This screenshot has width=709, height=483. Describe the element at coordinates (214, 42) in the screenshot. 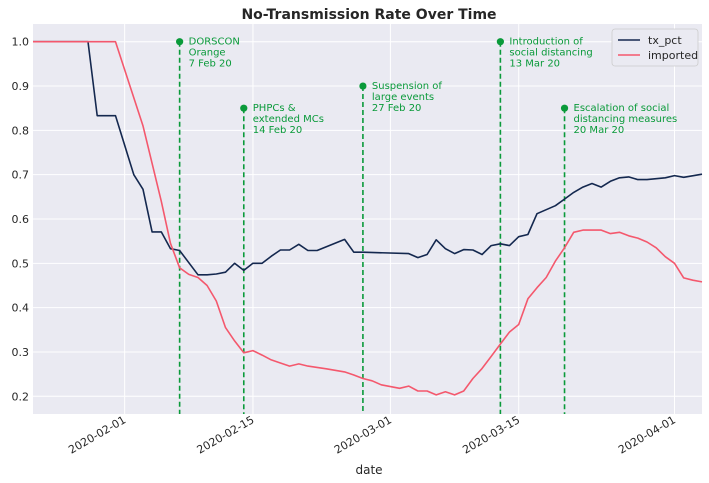

I see `event-label-1: DORSCON` at that location.